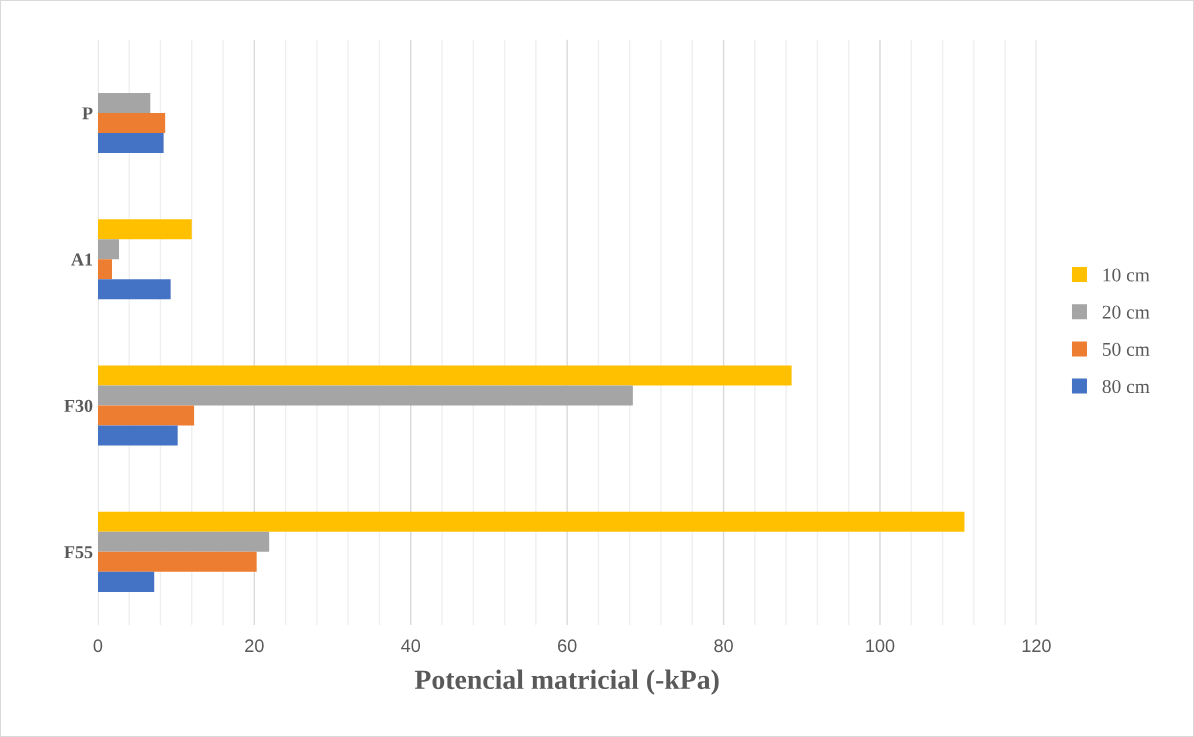  I want to click on x-tick-label: 120, so click(1036, 646).